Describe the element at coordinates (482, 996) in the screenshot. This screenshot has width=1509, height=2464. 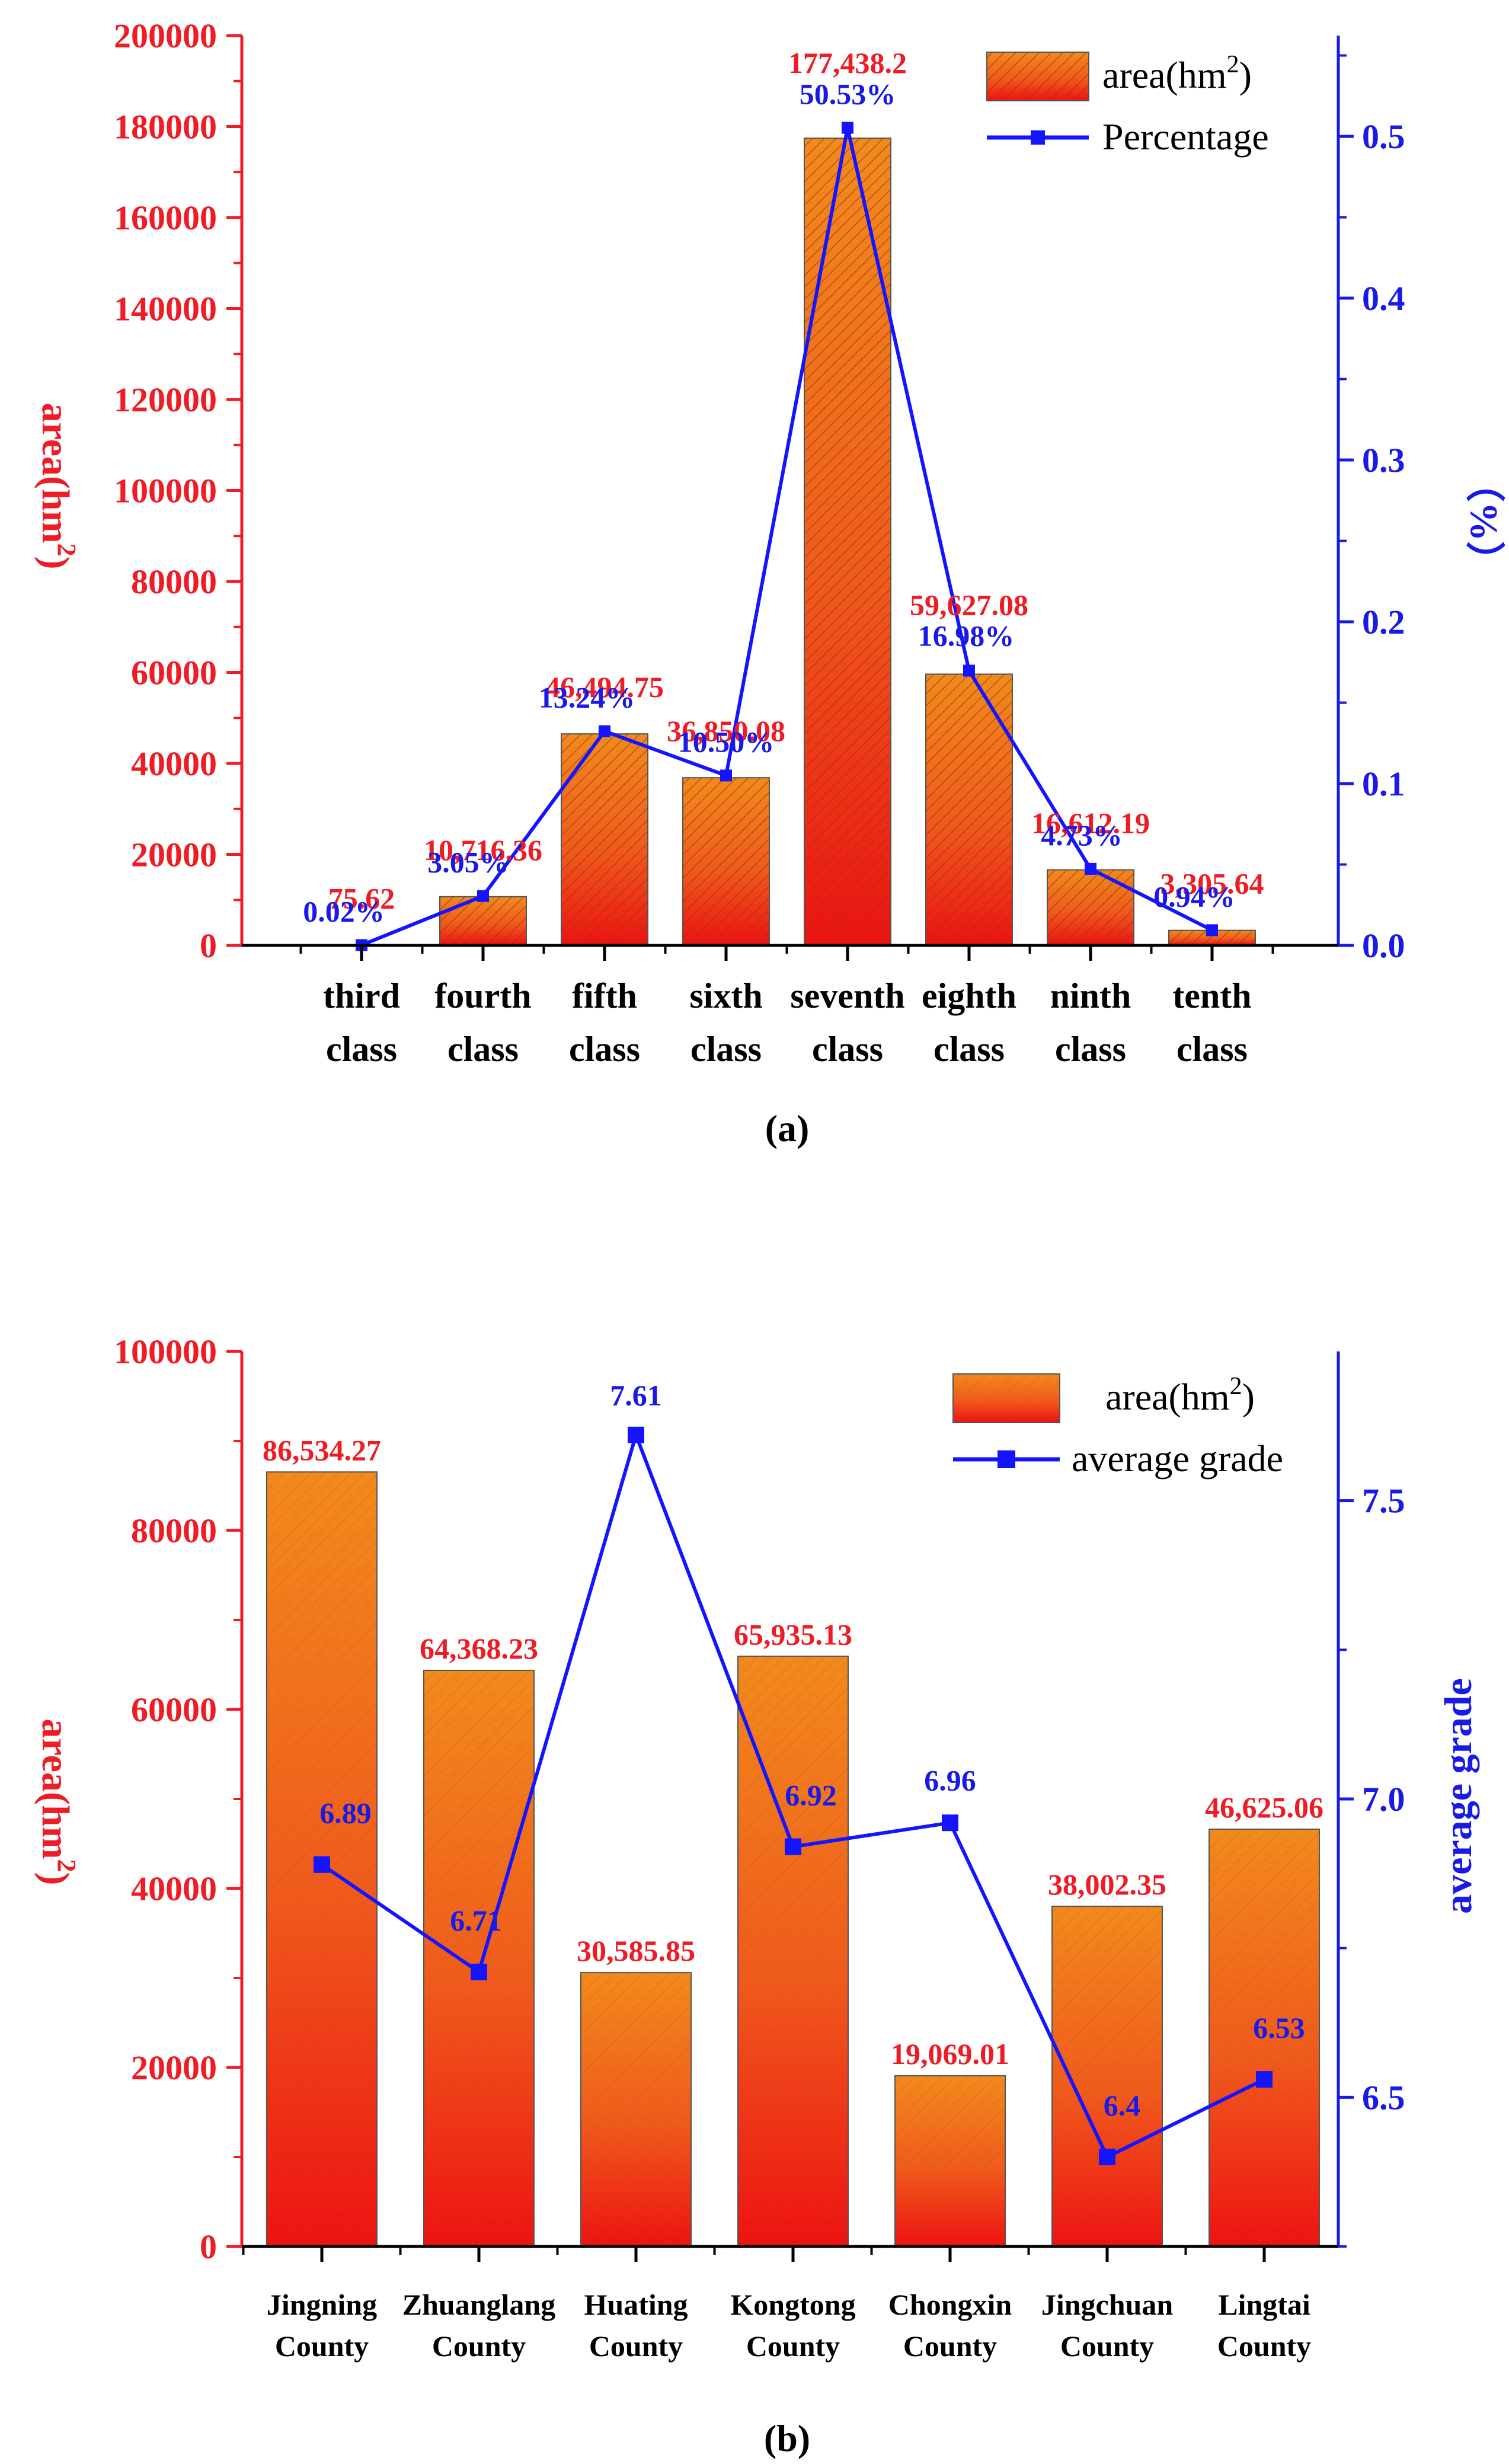
I see `category-label: fourth` at that location.